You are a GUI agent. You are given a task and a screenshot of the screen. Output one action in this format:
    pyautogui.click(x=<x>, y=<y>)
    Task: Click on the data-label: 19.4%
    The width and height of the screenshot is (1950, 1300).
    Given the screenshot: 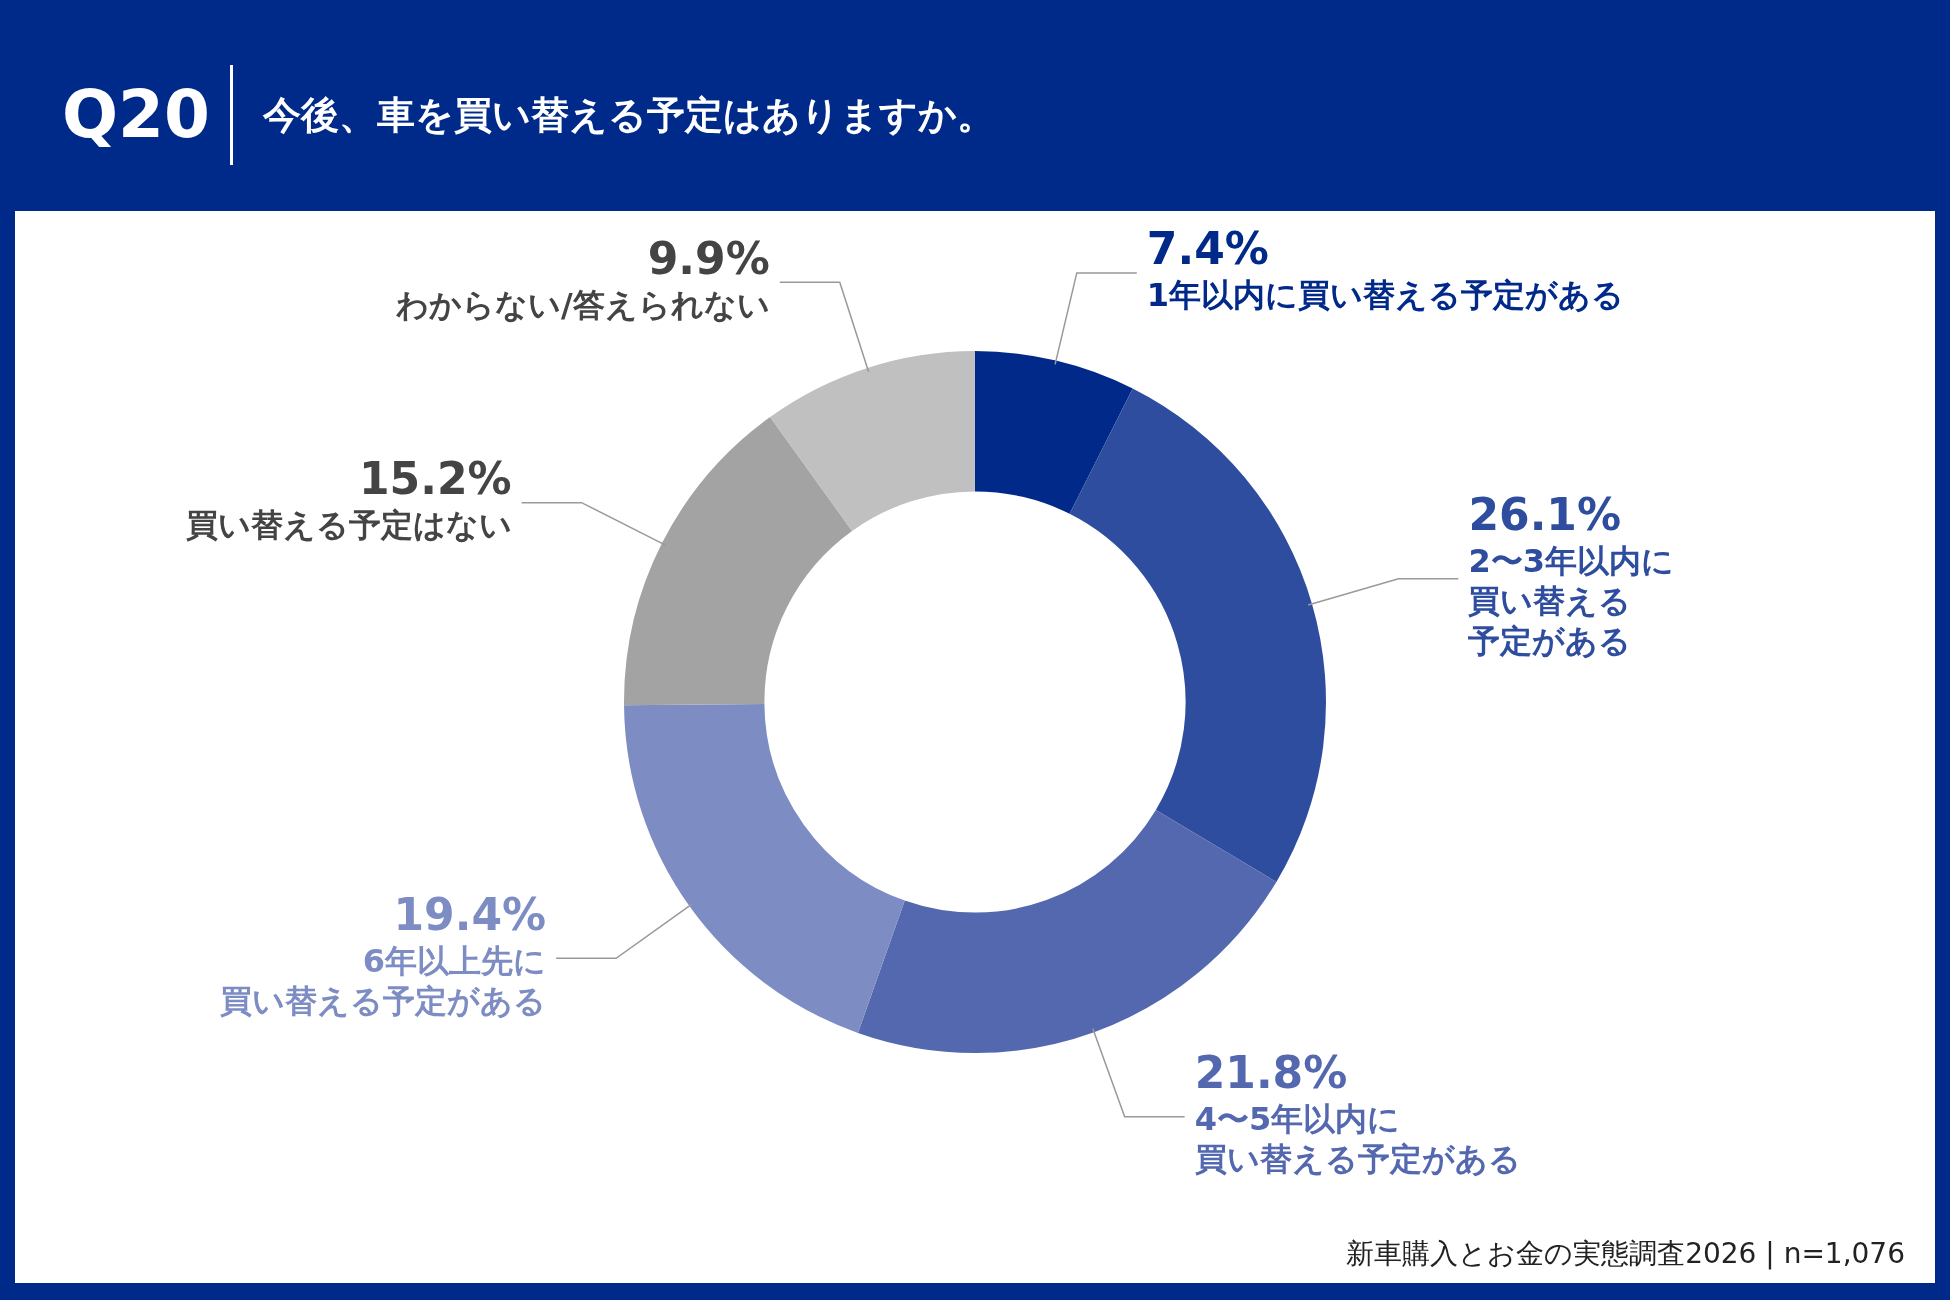 What is the action you would take?
    pyautogui.click(x=470, y=914)
    